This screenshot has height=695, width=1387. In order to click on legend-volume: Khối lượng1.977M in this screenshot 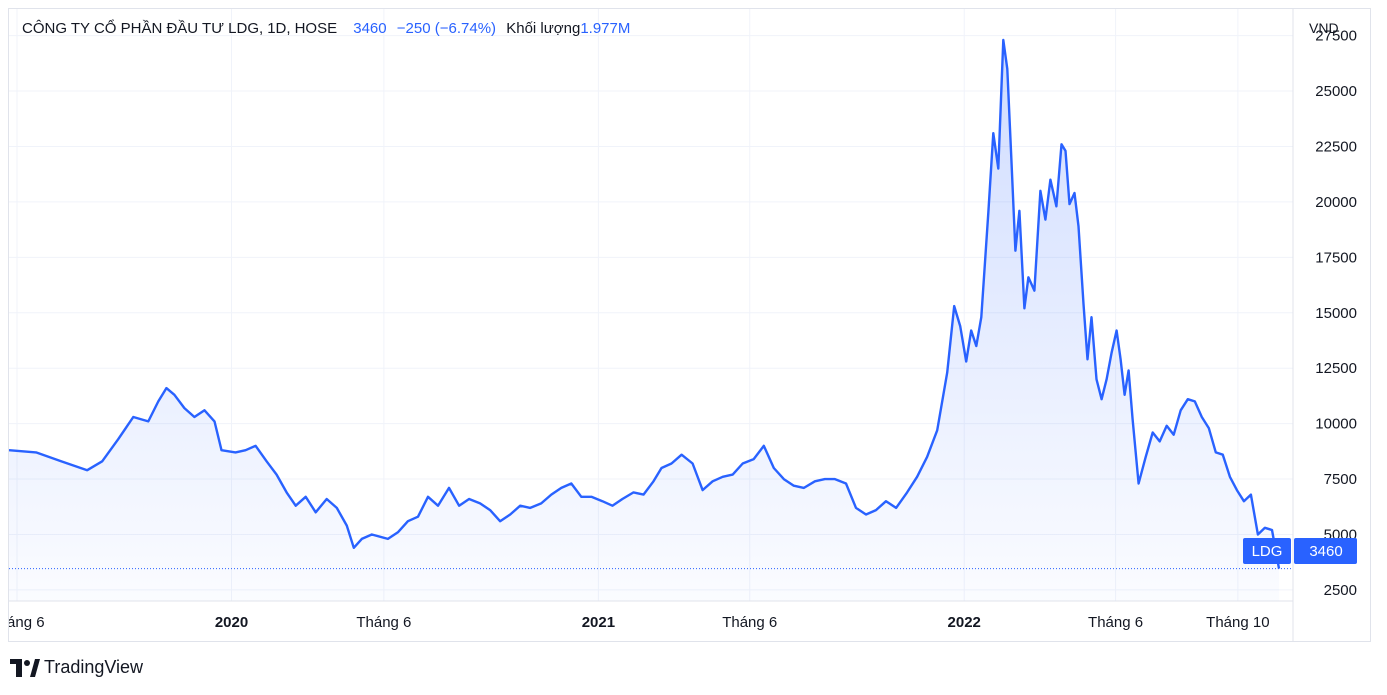, I will do `click(571, 28)`.